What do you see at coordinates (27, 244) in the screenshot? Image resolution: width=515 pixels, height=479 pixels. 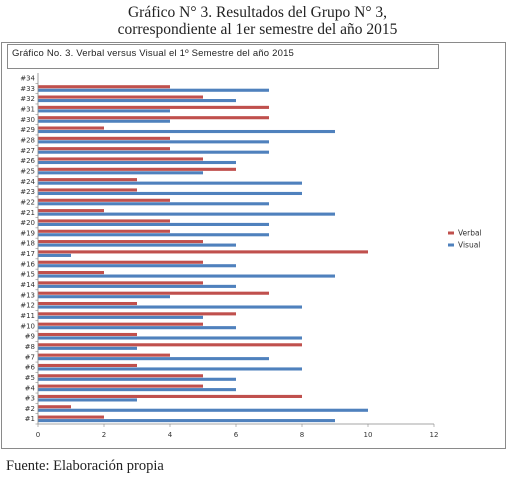 I see `y-tick-label: #18` at bounding box center [27, 244].